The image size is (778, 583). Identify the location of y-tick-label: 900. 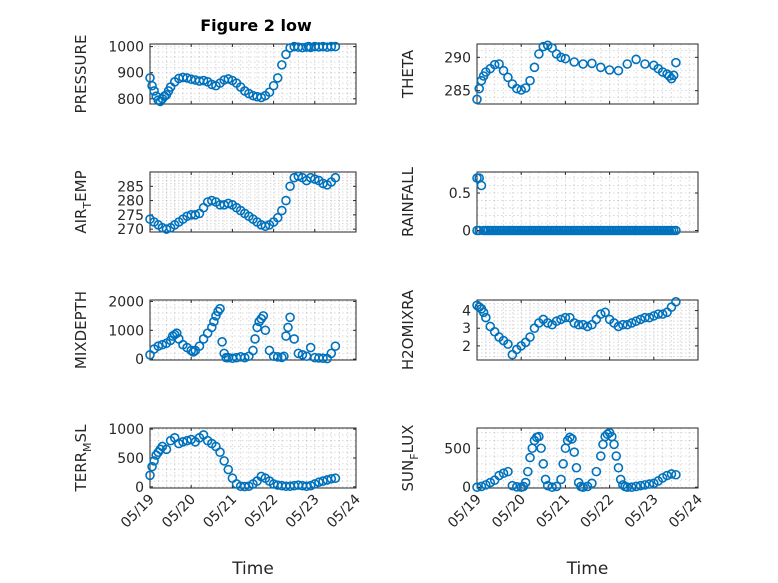
(130, 74).